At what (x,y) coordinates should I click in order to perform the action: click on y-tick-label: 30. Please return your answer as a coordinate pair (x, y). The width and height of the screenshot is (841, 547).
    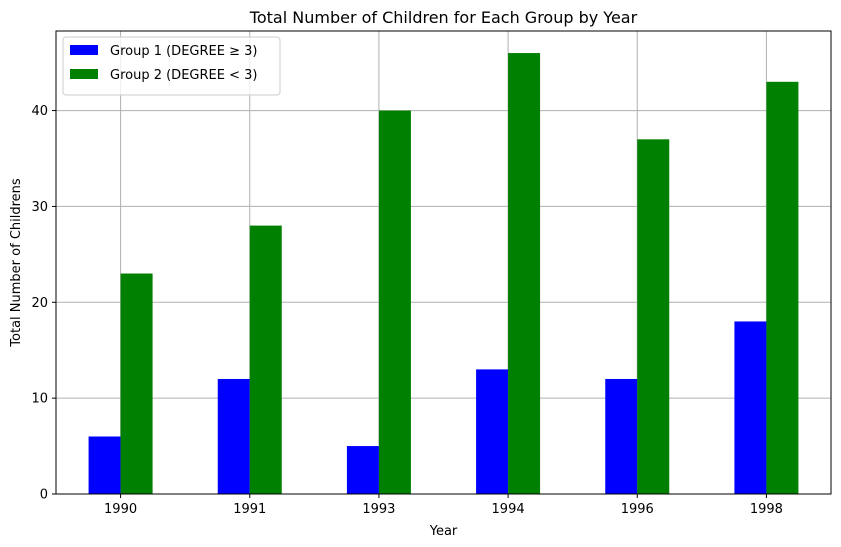
    Looking at the image, I should click on (39, 207).